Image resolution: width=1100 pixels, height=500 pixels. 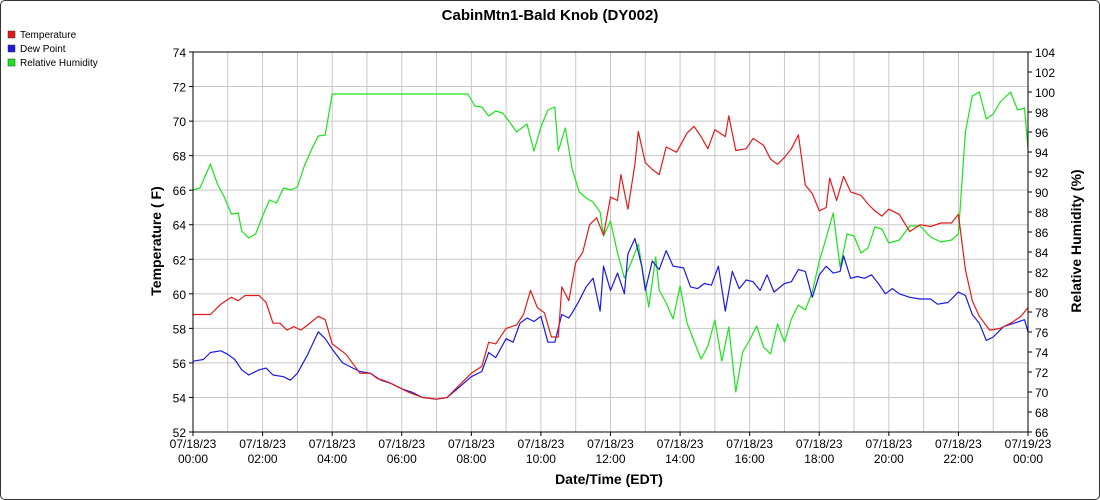 What do you see at coordinates (263, 459) in the screenshot?
I see `x-tick-time: 02:00` at bounding box center [263, 459].